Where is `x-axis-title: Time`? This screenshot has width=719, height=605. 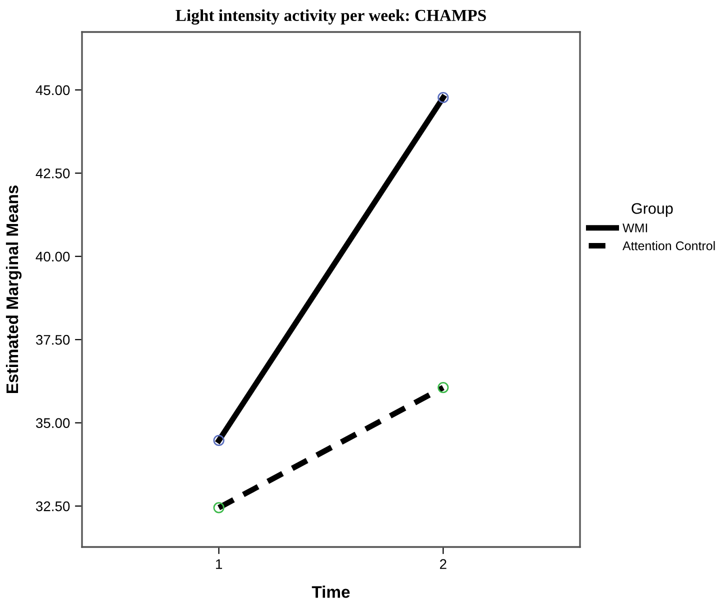
x-axis-title: Time is located at coordinates (331, 592).